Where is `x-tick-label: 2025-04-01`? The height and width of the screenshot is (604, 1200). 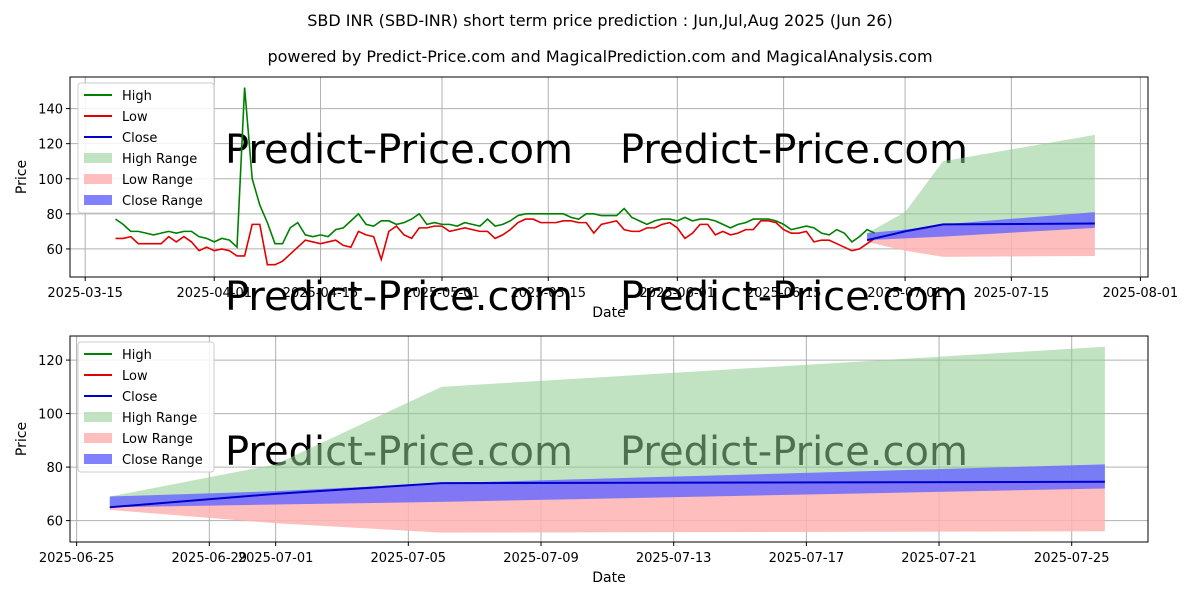 x-tick-label: 2025-04-01 is located at coordinates (214, 293).